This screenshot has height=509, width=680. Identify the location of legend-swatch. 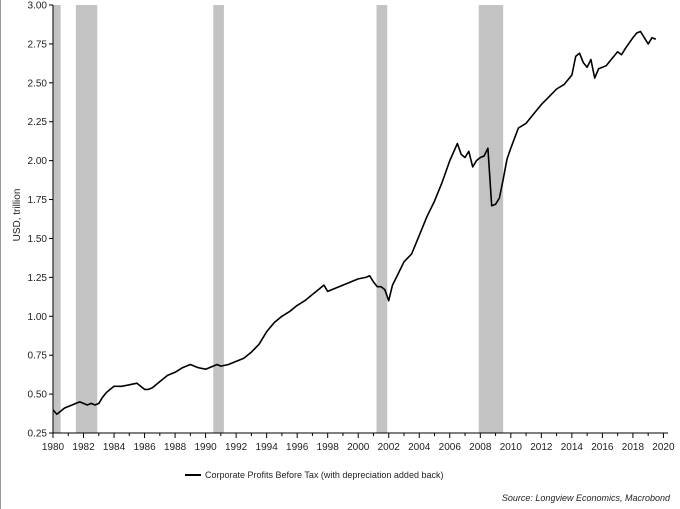
(193, 475).